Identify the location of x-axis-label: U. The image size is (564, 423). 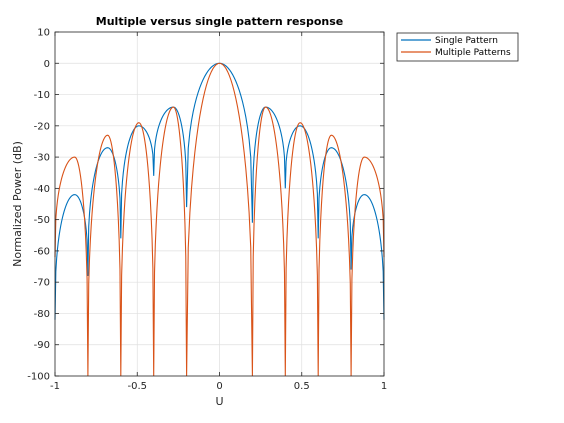
(219, 401).